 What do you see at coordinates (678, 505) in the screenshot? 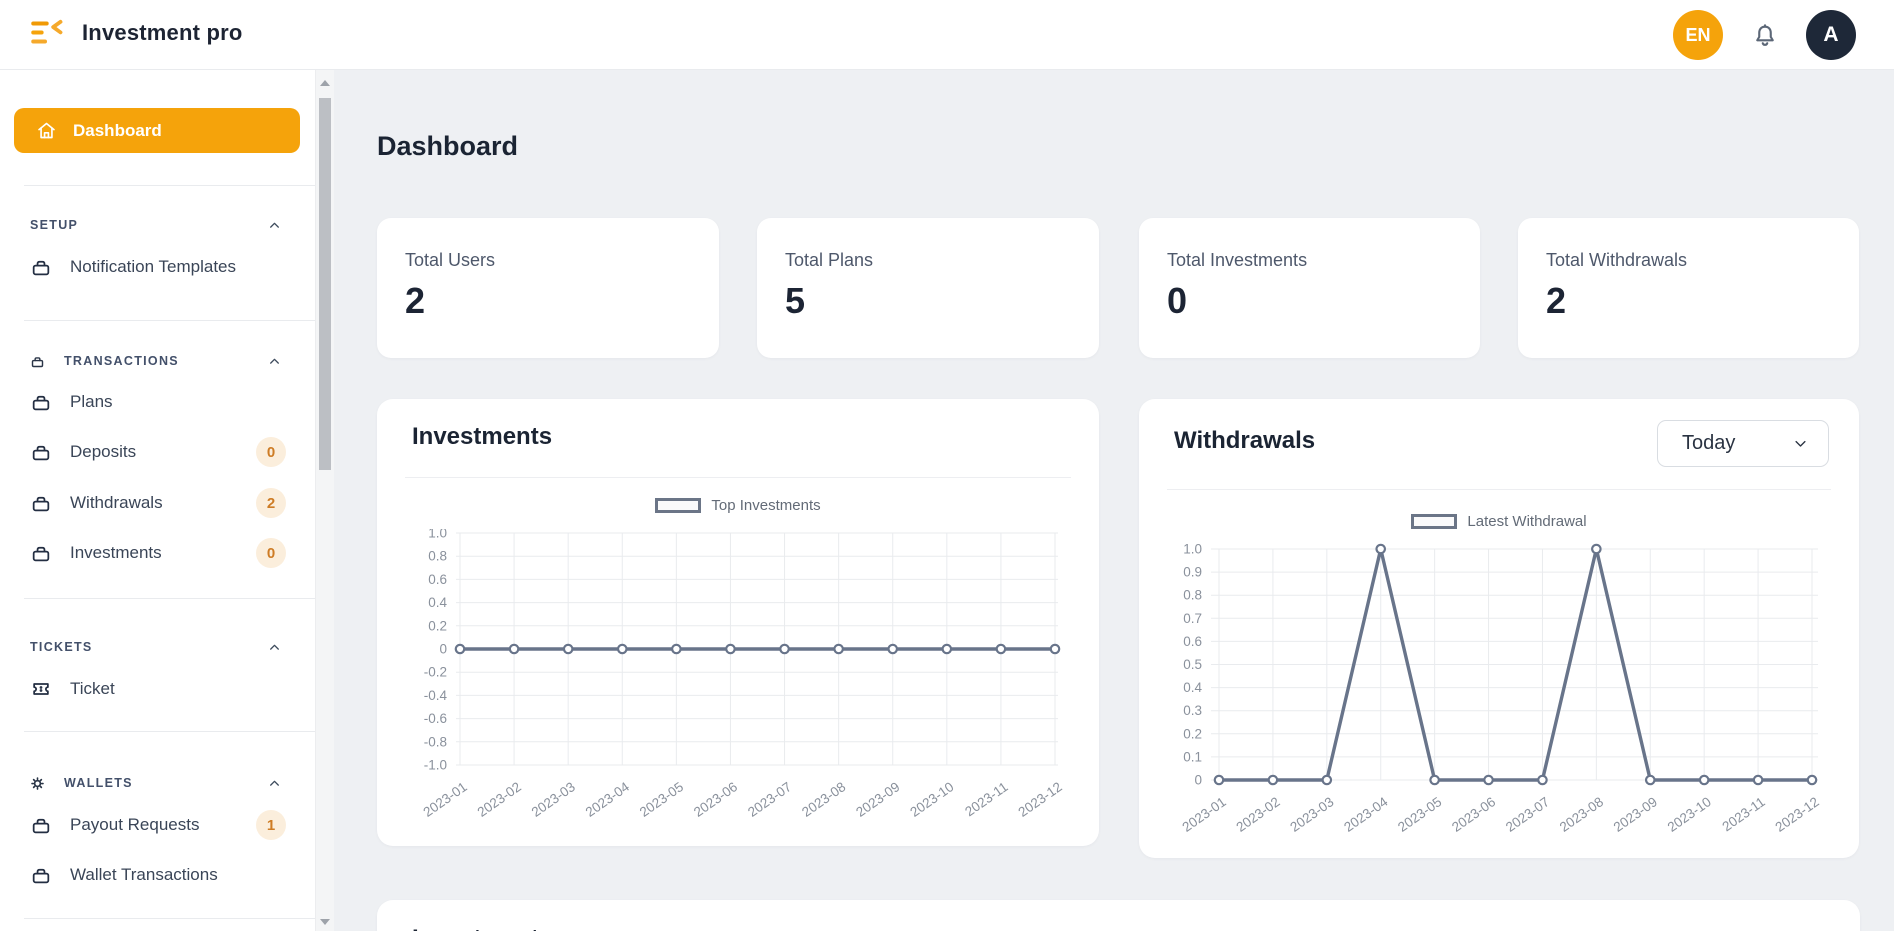
I see `legend-swatch` at bounding box center [678, 505].